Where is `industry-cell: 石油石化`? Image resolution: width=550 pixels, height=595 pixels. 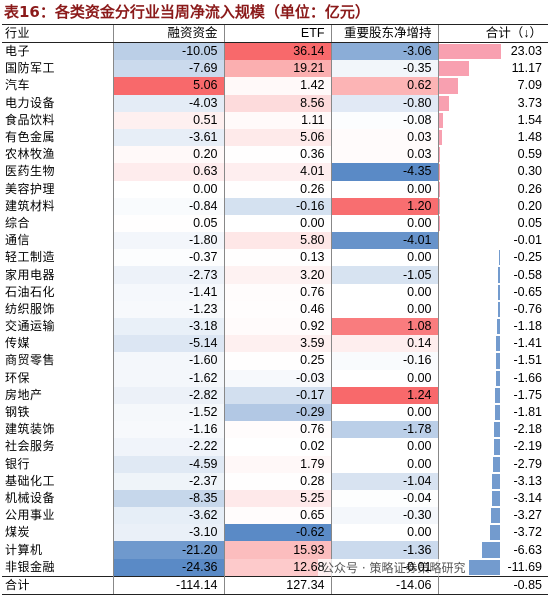
industry-cell: 石油石化 is located at coordinates (57, 292).